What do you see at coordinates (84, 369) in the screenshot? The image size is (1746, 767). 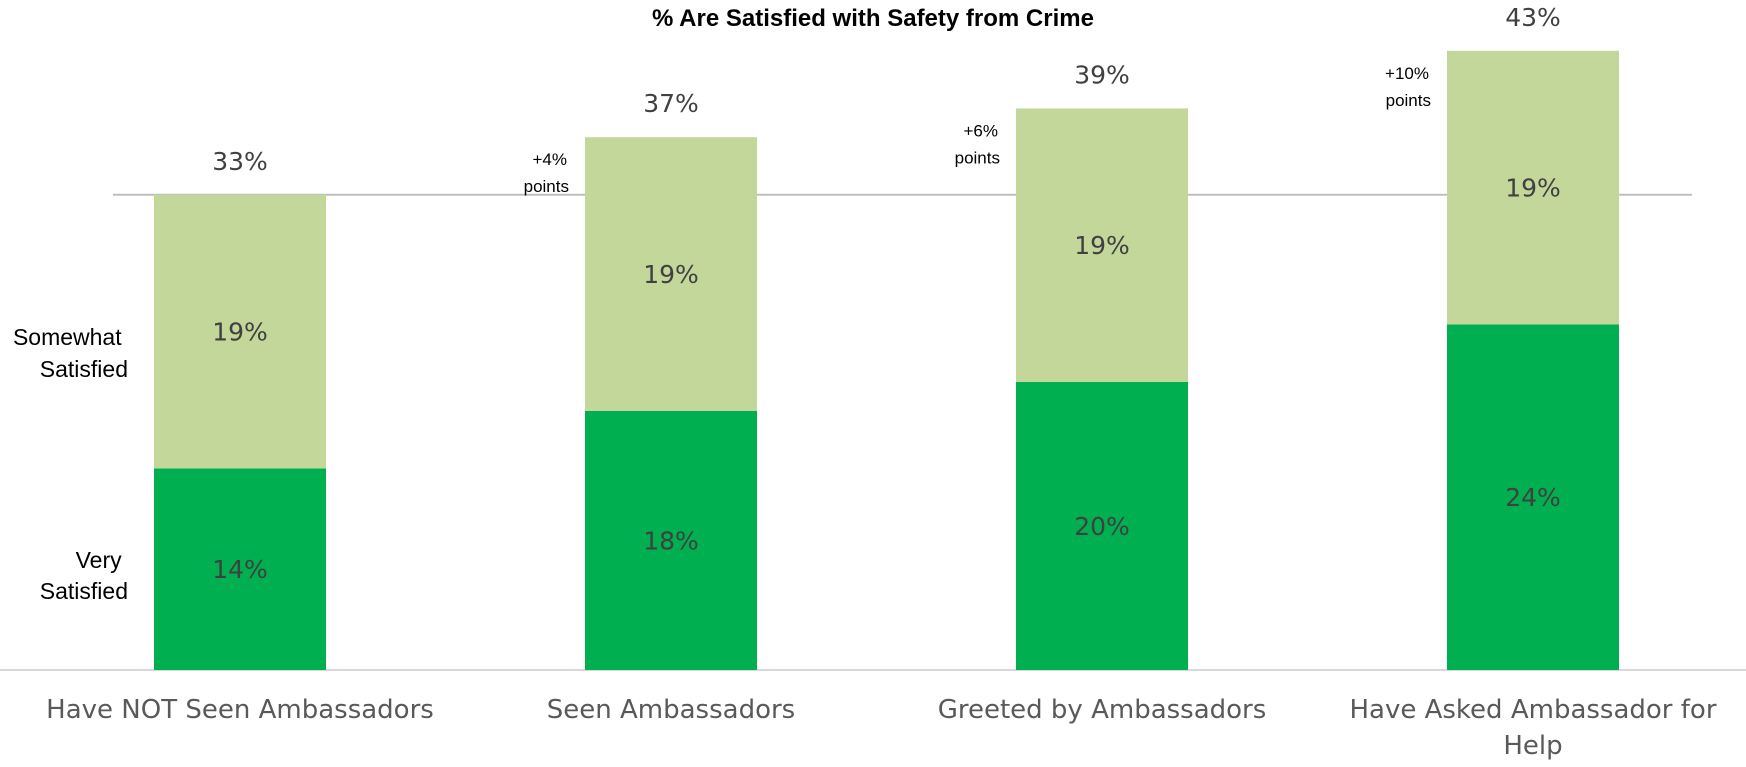 I see `legend-somewhat-line-2: Satisfied` at bounding box center [84, 369].